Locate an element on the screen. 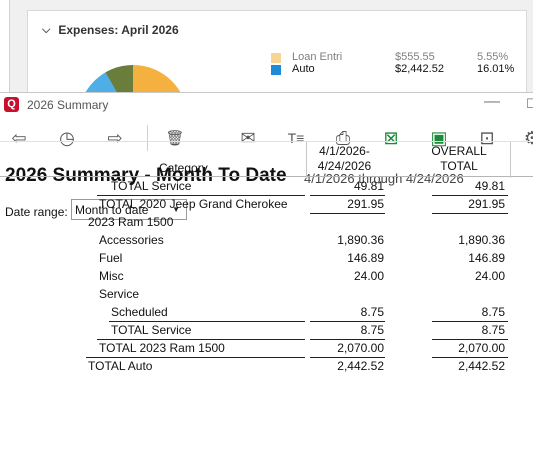  row-overall-value: 24.00 is located at coordinates (489, 276).